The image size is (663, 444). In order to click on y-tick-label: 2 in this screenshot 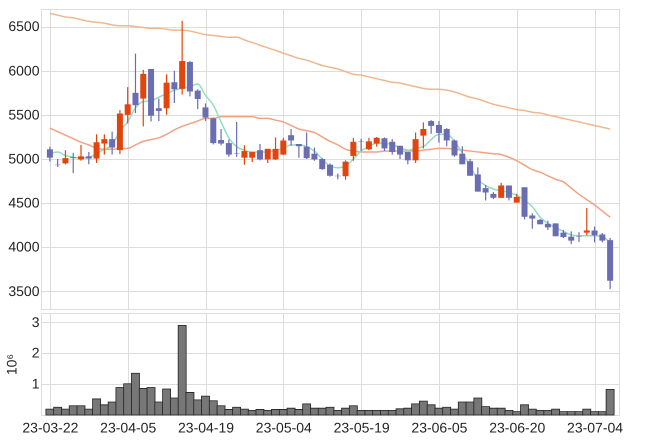, I will do `click(36, 352)`.